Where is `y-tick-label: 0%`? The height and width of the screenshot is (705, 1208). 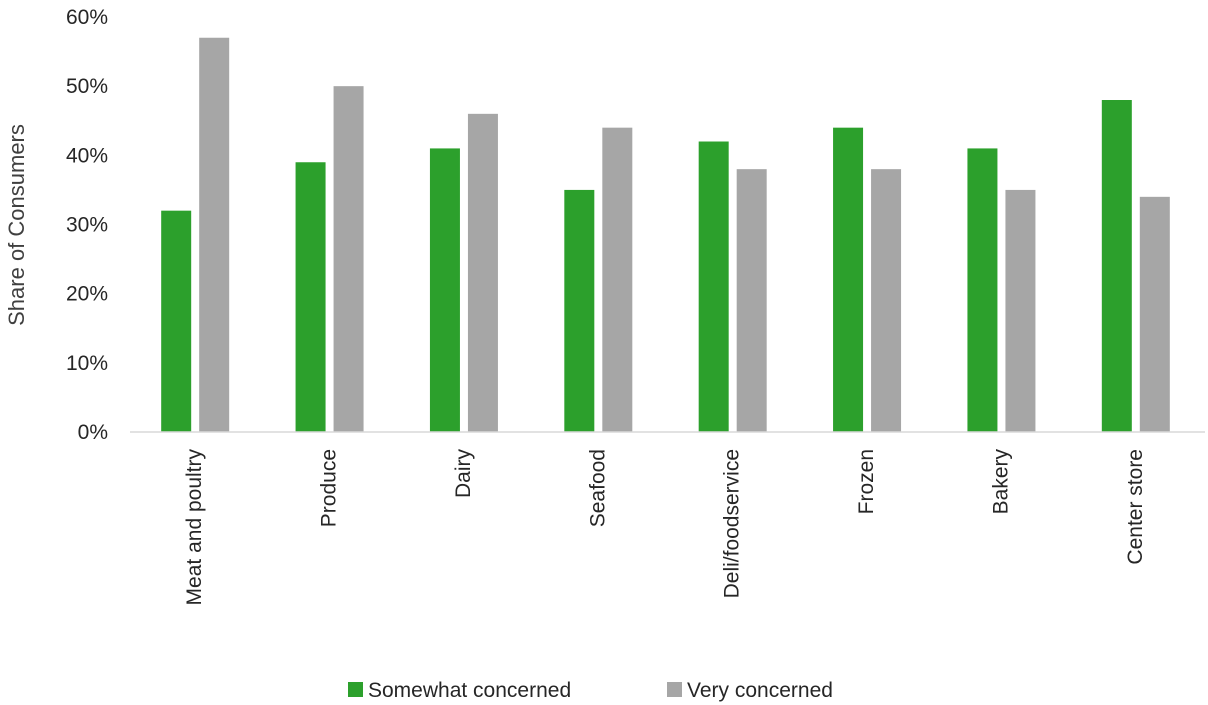 y-tick-label: 0% is located at coordinates (93, 432).